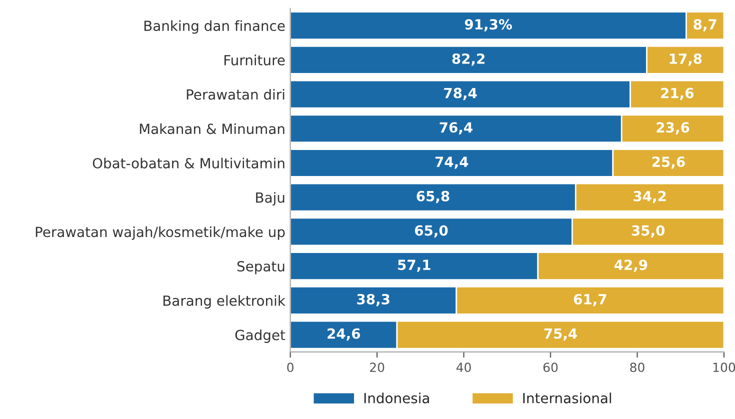  Describe the element at coordinates (224, 302) in the screenshot. I see `y-tick-label: Barang elektronik` at that location.